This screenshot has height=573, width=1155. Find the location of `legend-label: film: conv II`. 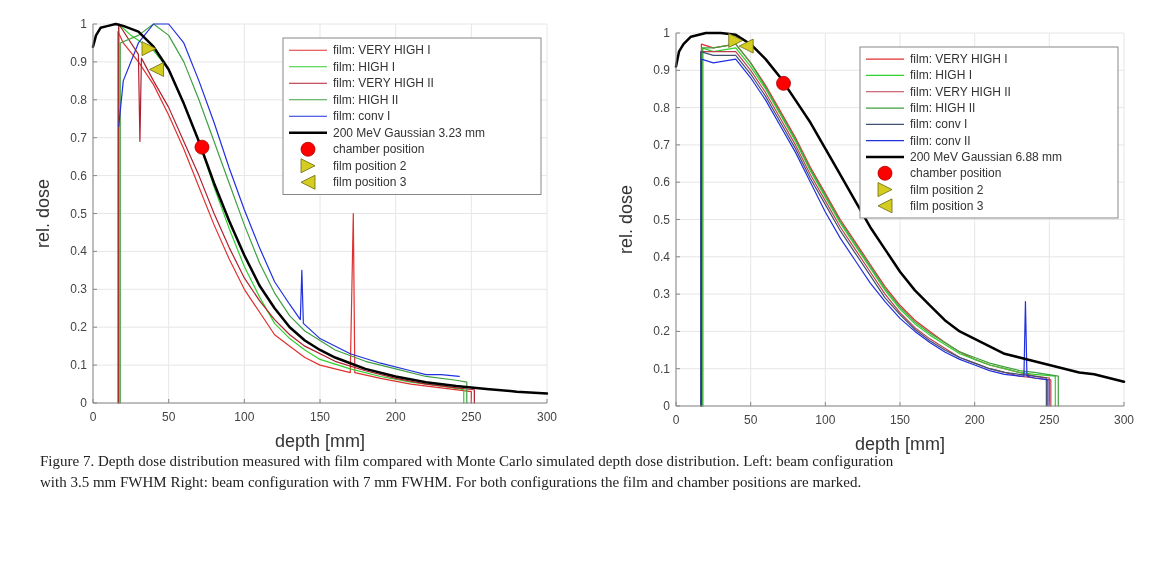

legend-label: film: conv II is located at coordinates (940, 140).